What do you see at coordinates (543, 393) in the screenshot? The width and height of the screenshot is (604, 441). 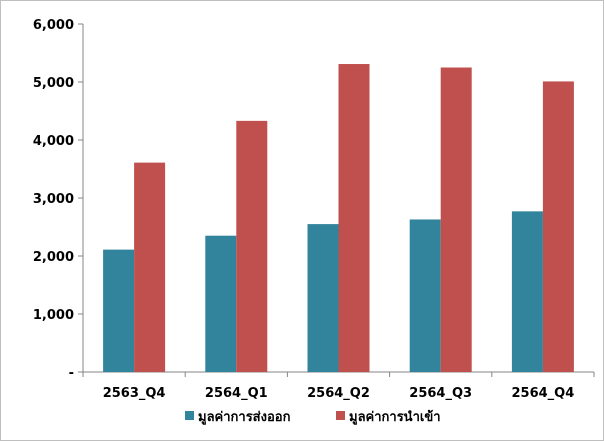 I see `x-category-label: 2564_Q4` at bounding box center [543, 393].